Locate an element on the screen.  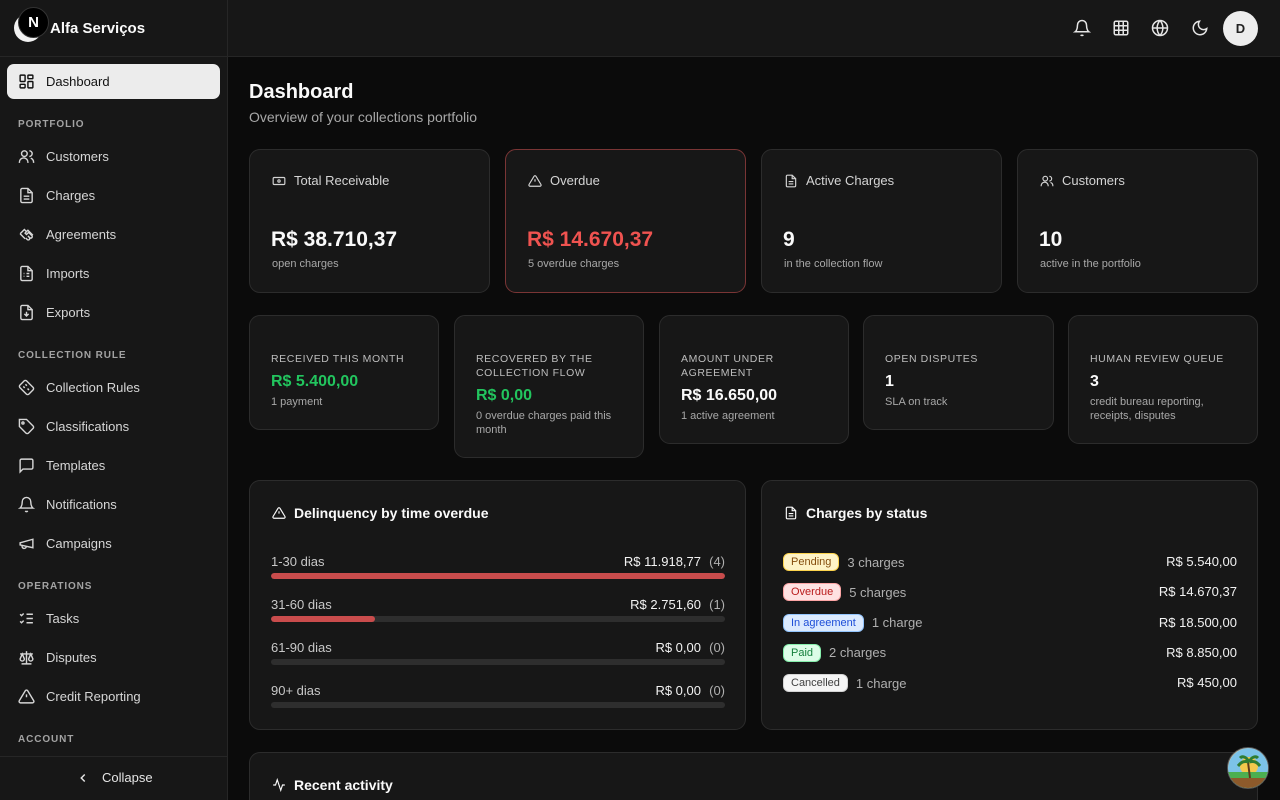
list-checks-icon is located at coordinates (26, 618).